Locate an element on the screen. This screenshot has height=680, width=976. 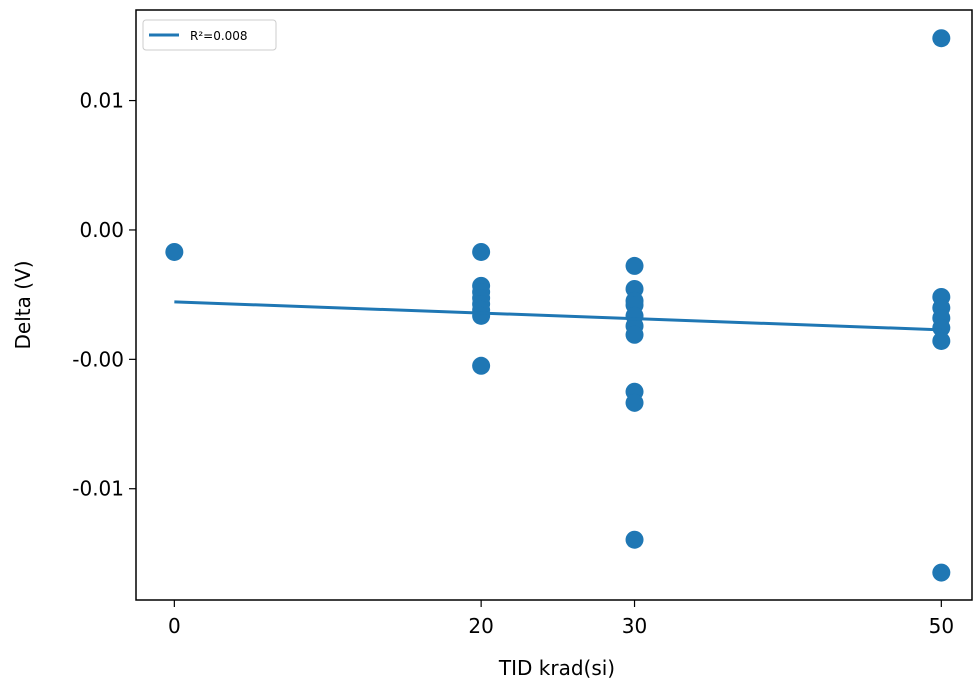
legend-box is located at coordinates (209, 35).